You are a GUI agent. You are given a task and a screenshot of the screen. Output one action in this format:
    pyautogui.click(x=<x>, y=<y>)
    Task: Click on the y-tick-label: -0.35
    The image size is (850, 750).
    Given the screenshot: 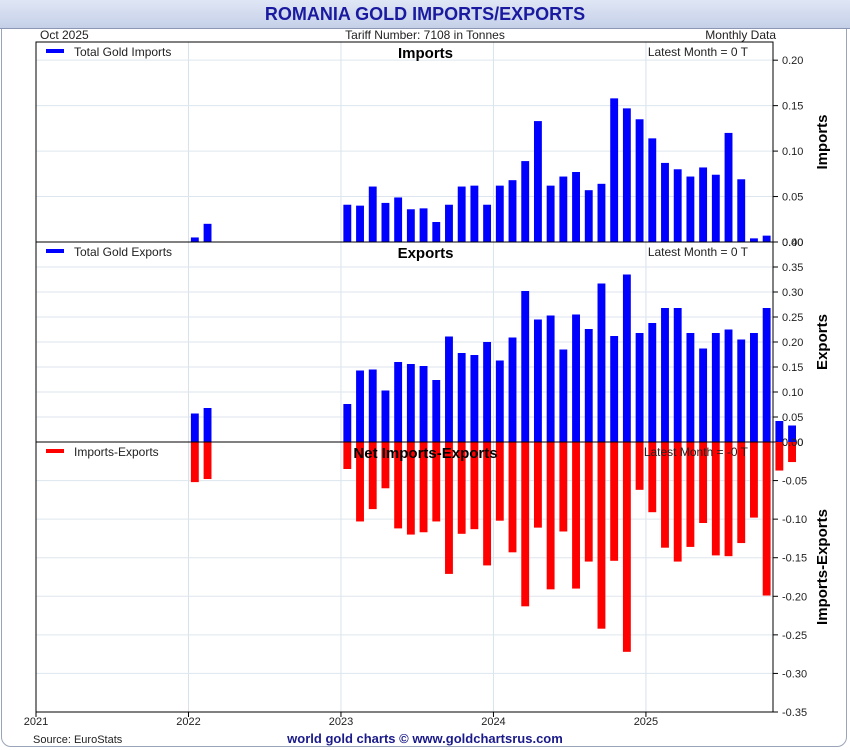 What is the action you would take?
    pyautogui.click(x=794, y=713)
    